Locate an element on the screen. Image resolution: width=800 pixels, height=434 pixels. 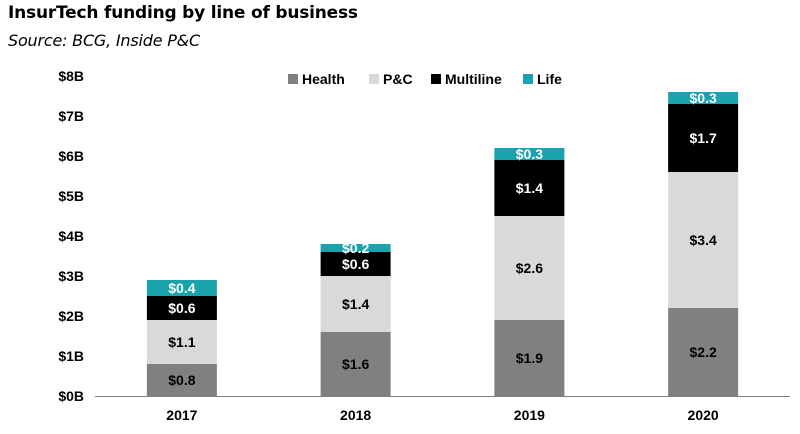
bar-segment-health-2019 is located at coordinates (529, 358).